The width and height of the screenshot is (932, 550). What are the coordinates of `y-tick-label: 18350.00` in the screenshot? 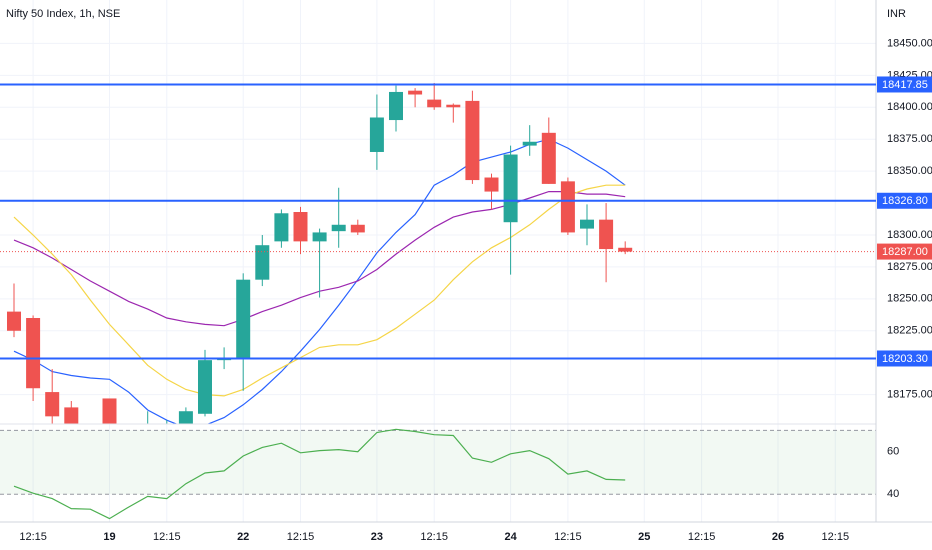 It's located at (909, 171).